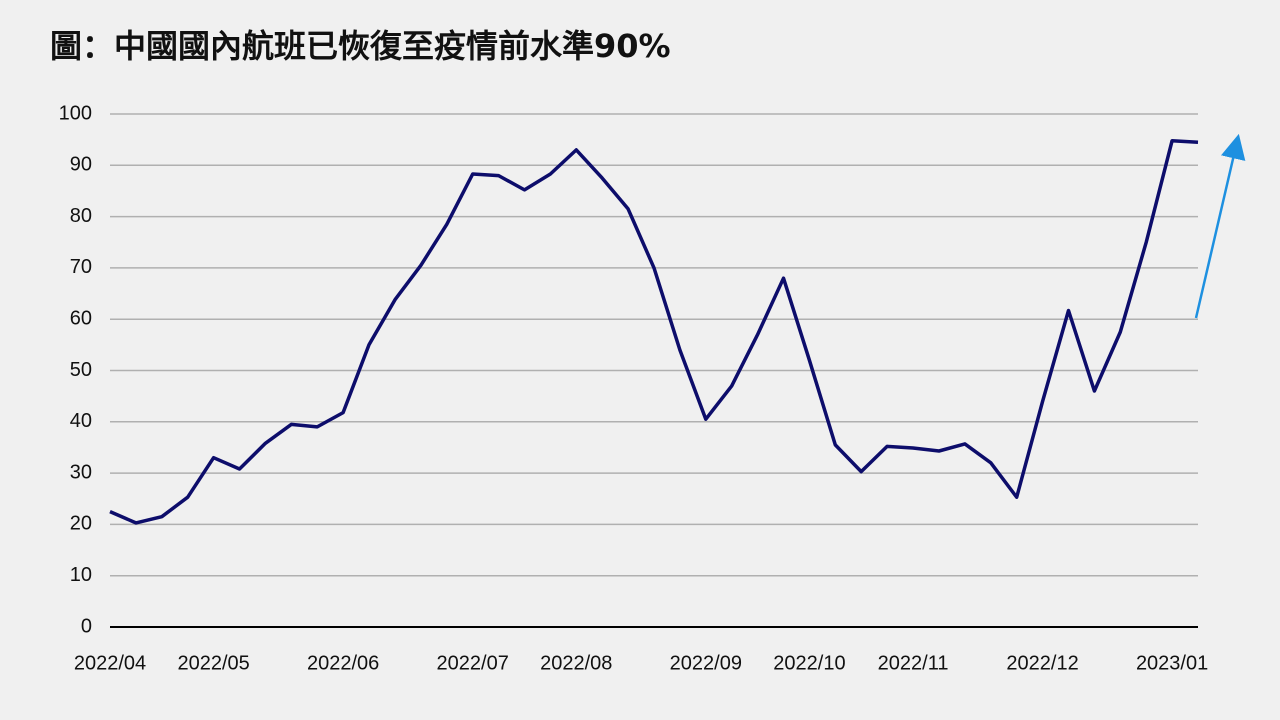  I want to click on y-tick-label: 20, so click(81, 524).